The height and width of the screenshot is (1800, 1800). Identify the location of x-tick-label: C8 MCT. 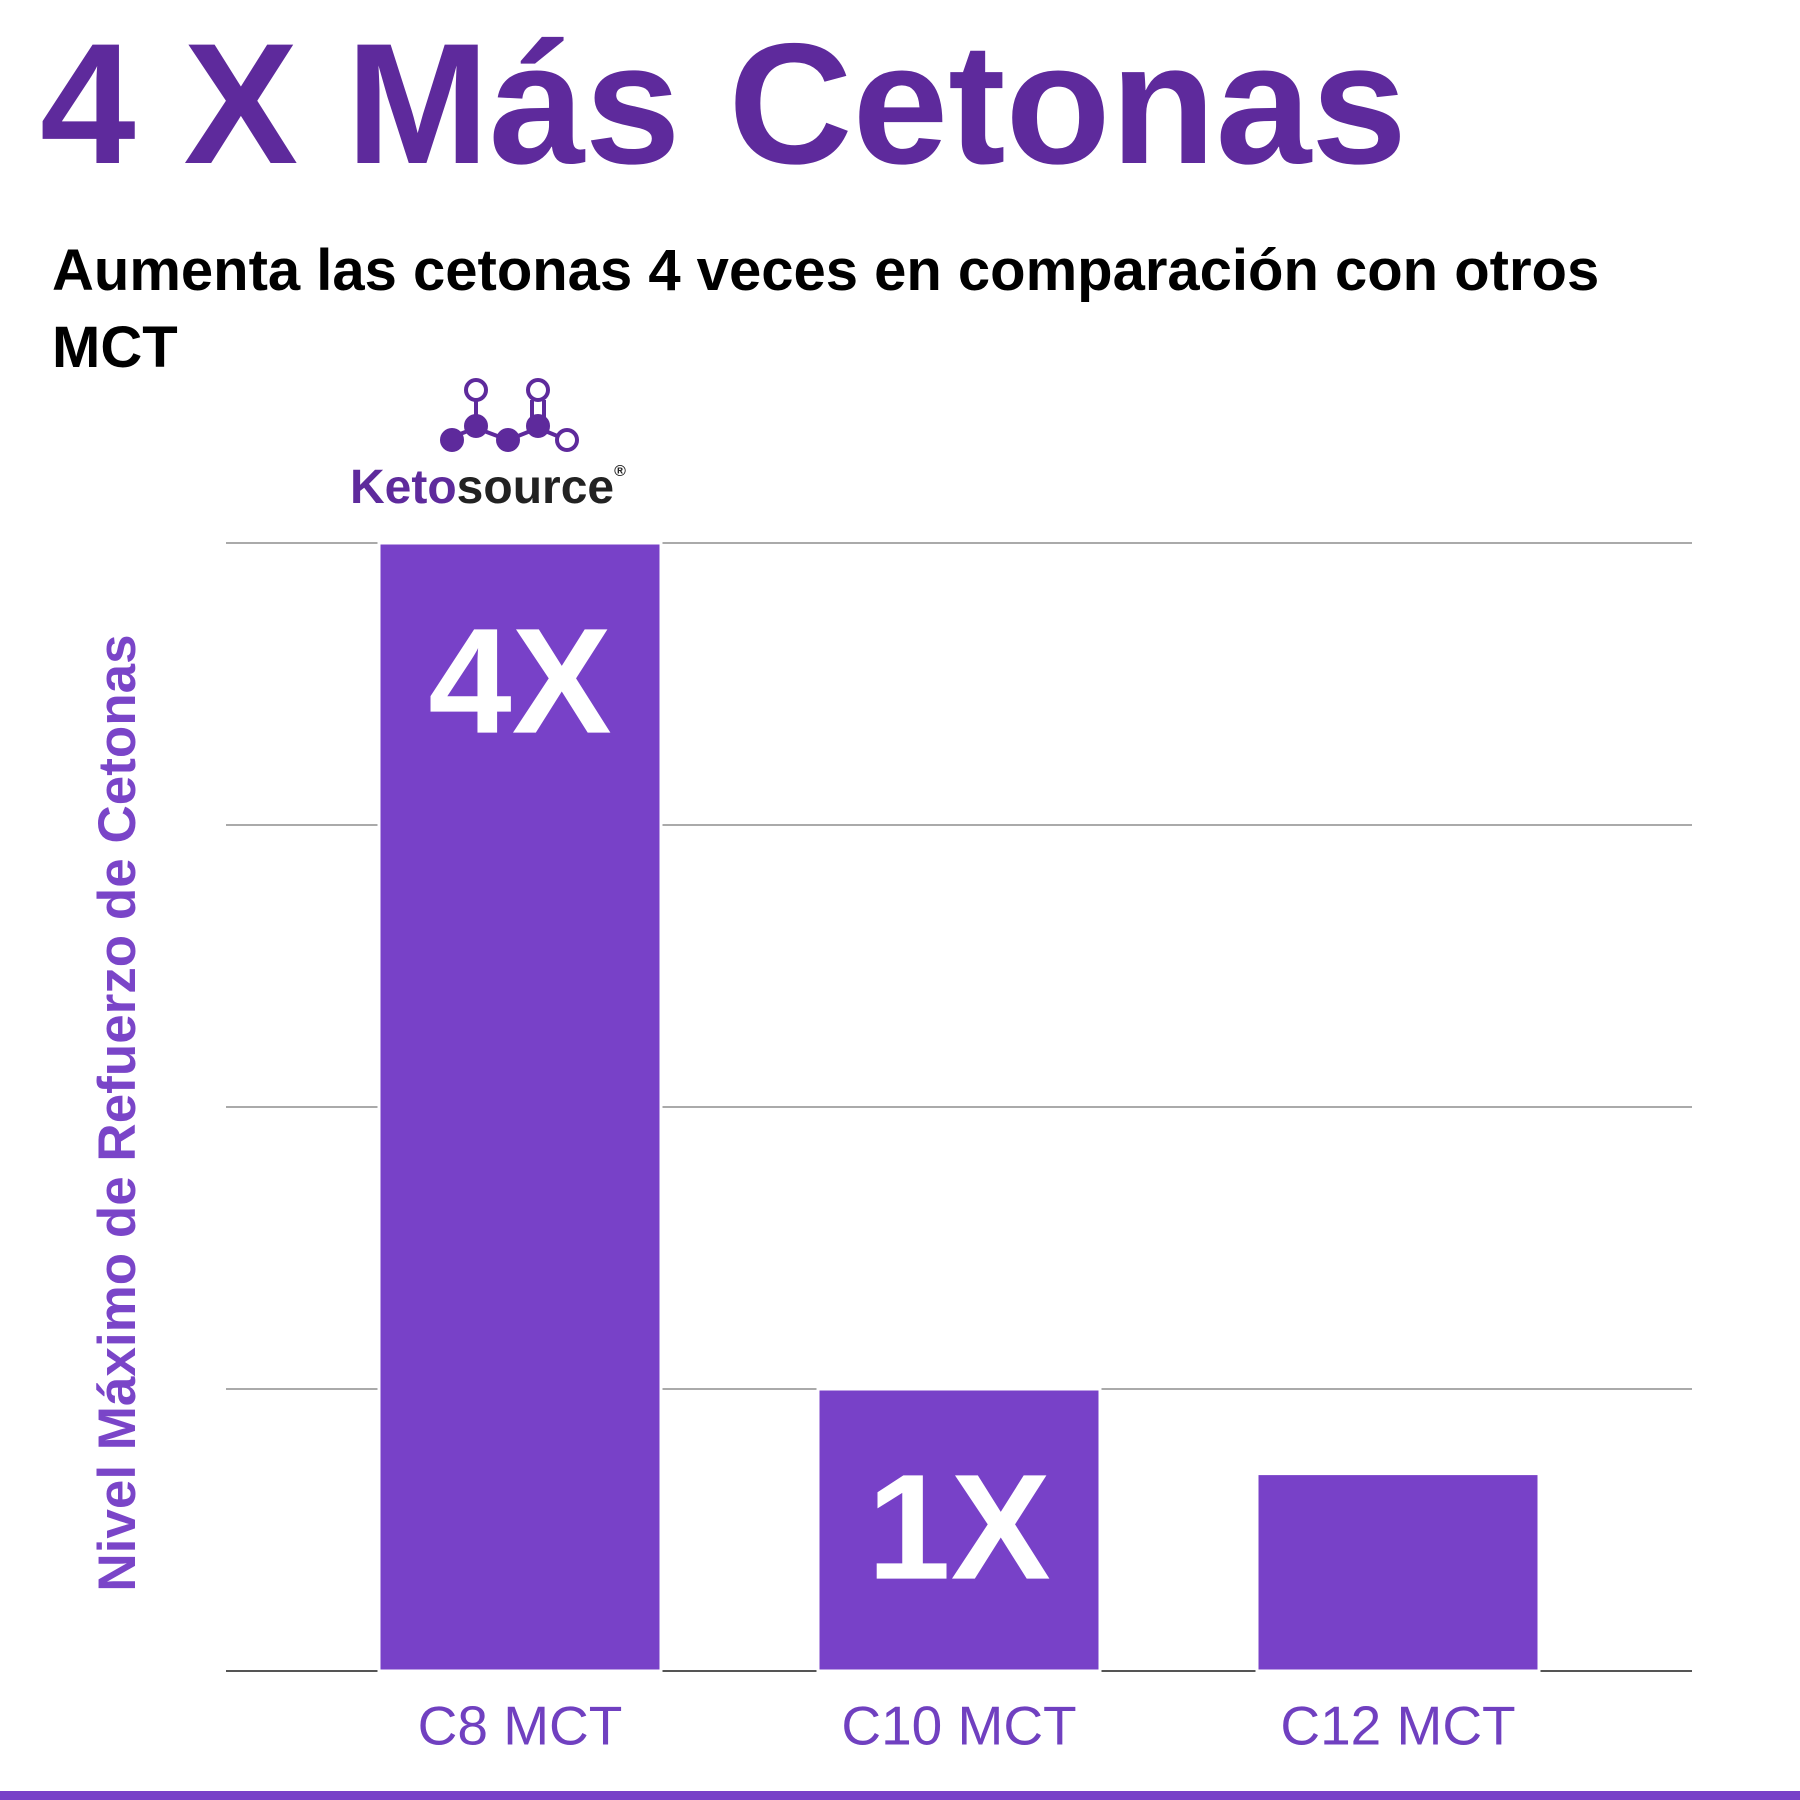
(520, 1726).